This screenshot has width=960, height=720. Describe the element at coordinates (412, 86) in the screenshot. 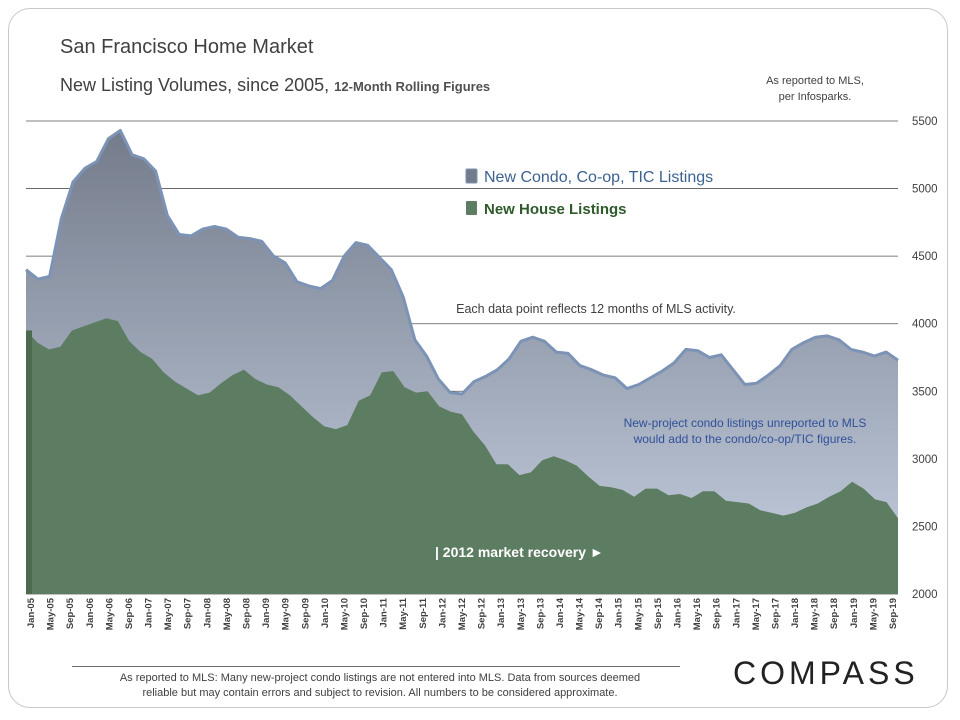

I see `subtitle-small: 12-Month Rolling Figures` at that location.